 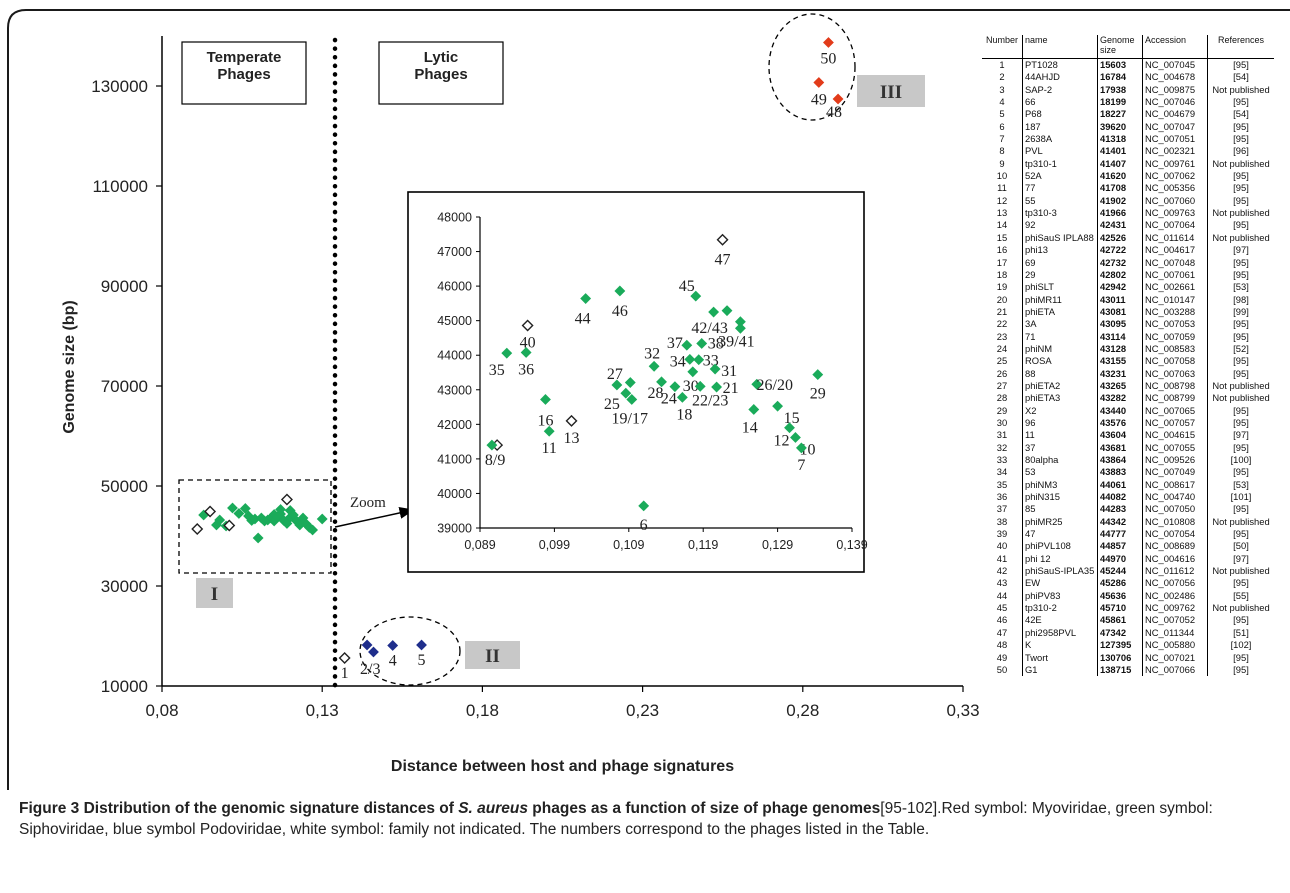 I want to click on x-tick-label: 0,13, so click(x=322, y=710).